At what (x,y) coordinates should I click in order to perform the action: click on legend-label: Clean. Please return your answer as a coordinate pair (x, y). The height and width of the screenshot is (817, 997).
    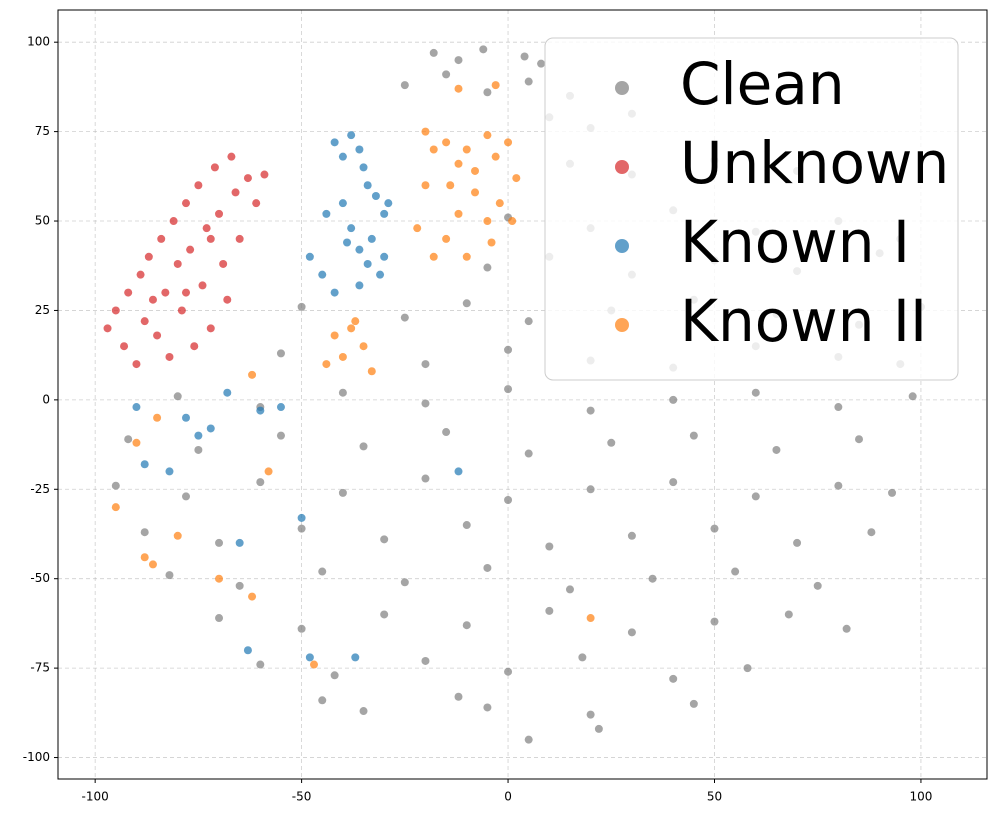
    Looking at the image, I should click on (762, 84).